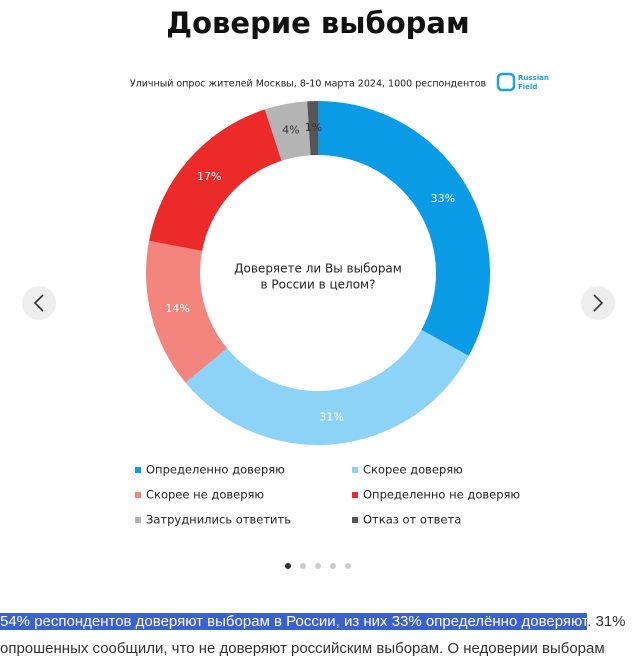  Describe the element at coordinates (533, 78) in the screenshot. I see `logo-text: Russian` at that location.